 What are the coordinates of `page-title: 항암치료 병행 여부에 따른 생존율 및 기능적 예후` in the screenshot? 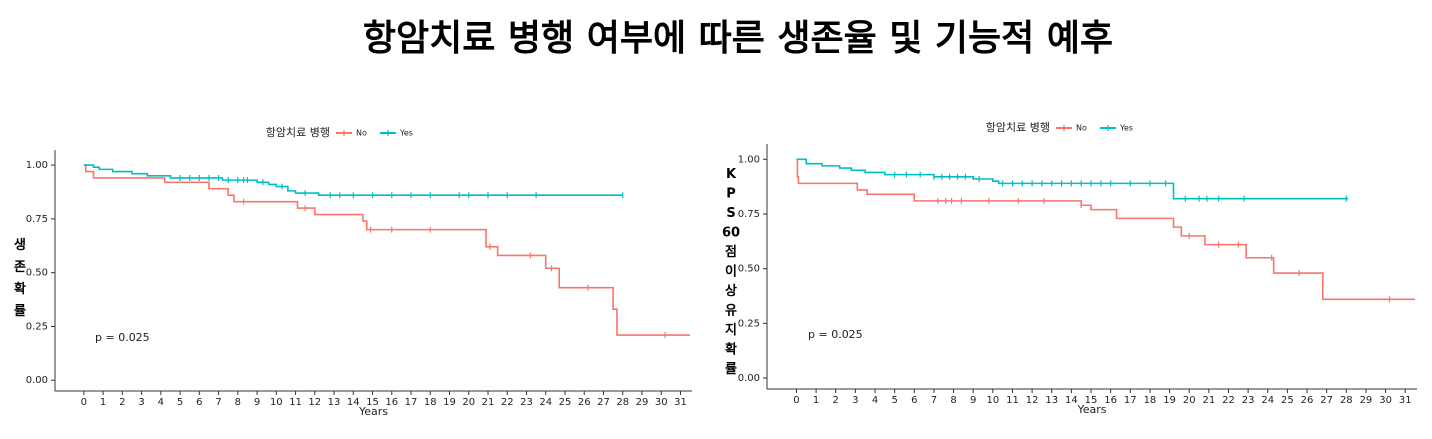 It's located at (738, 38).